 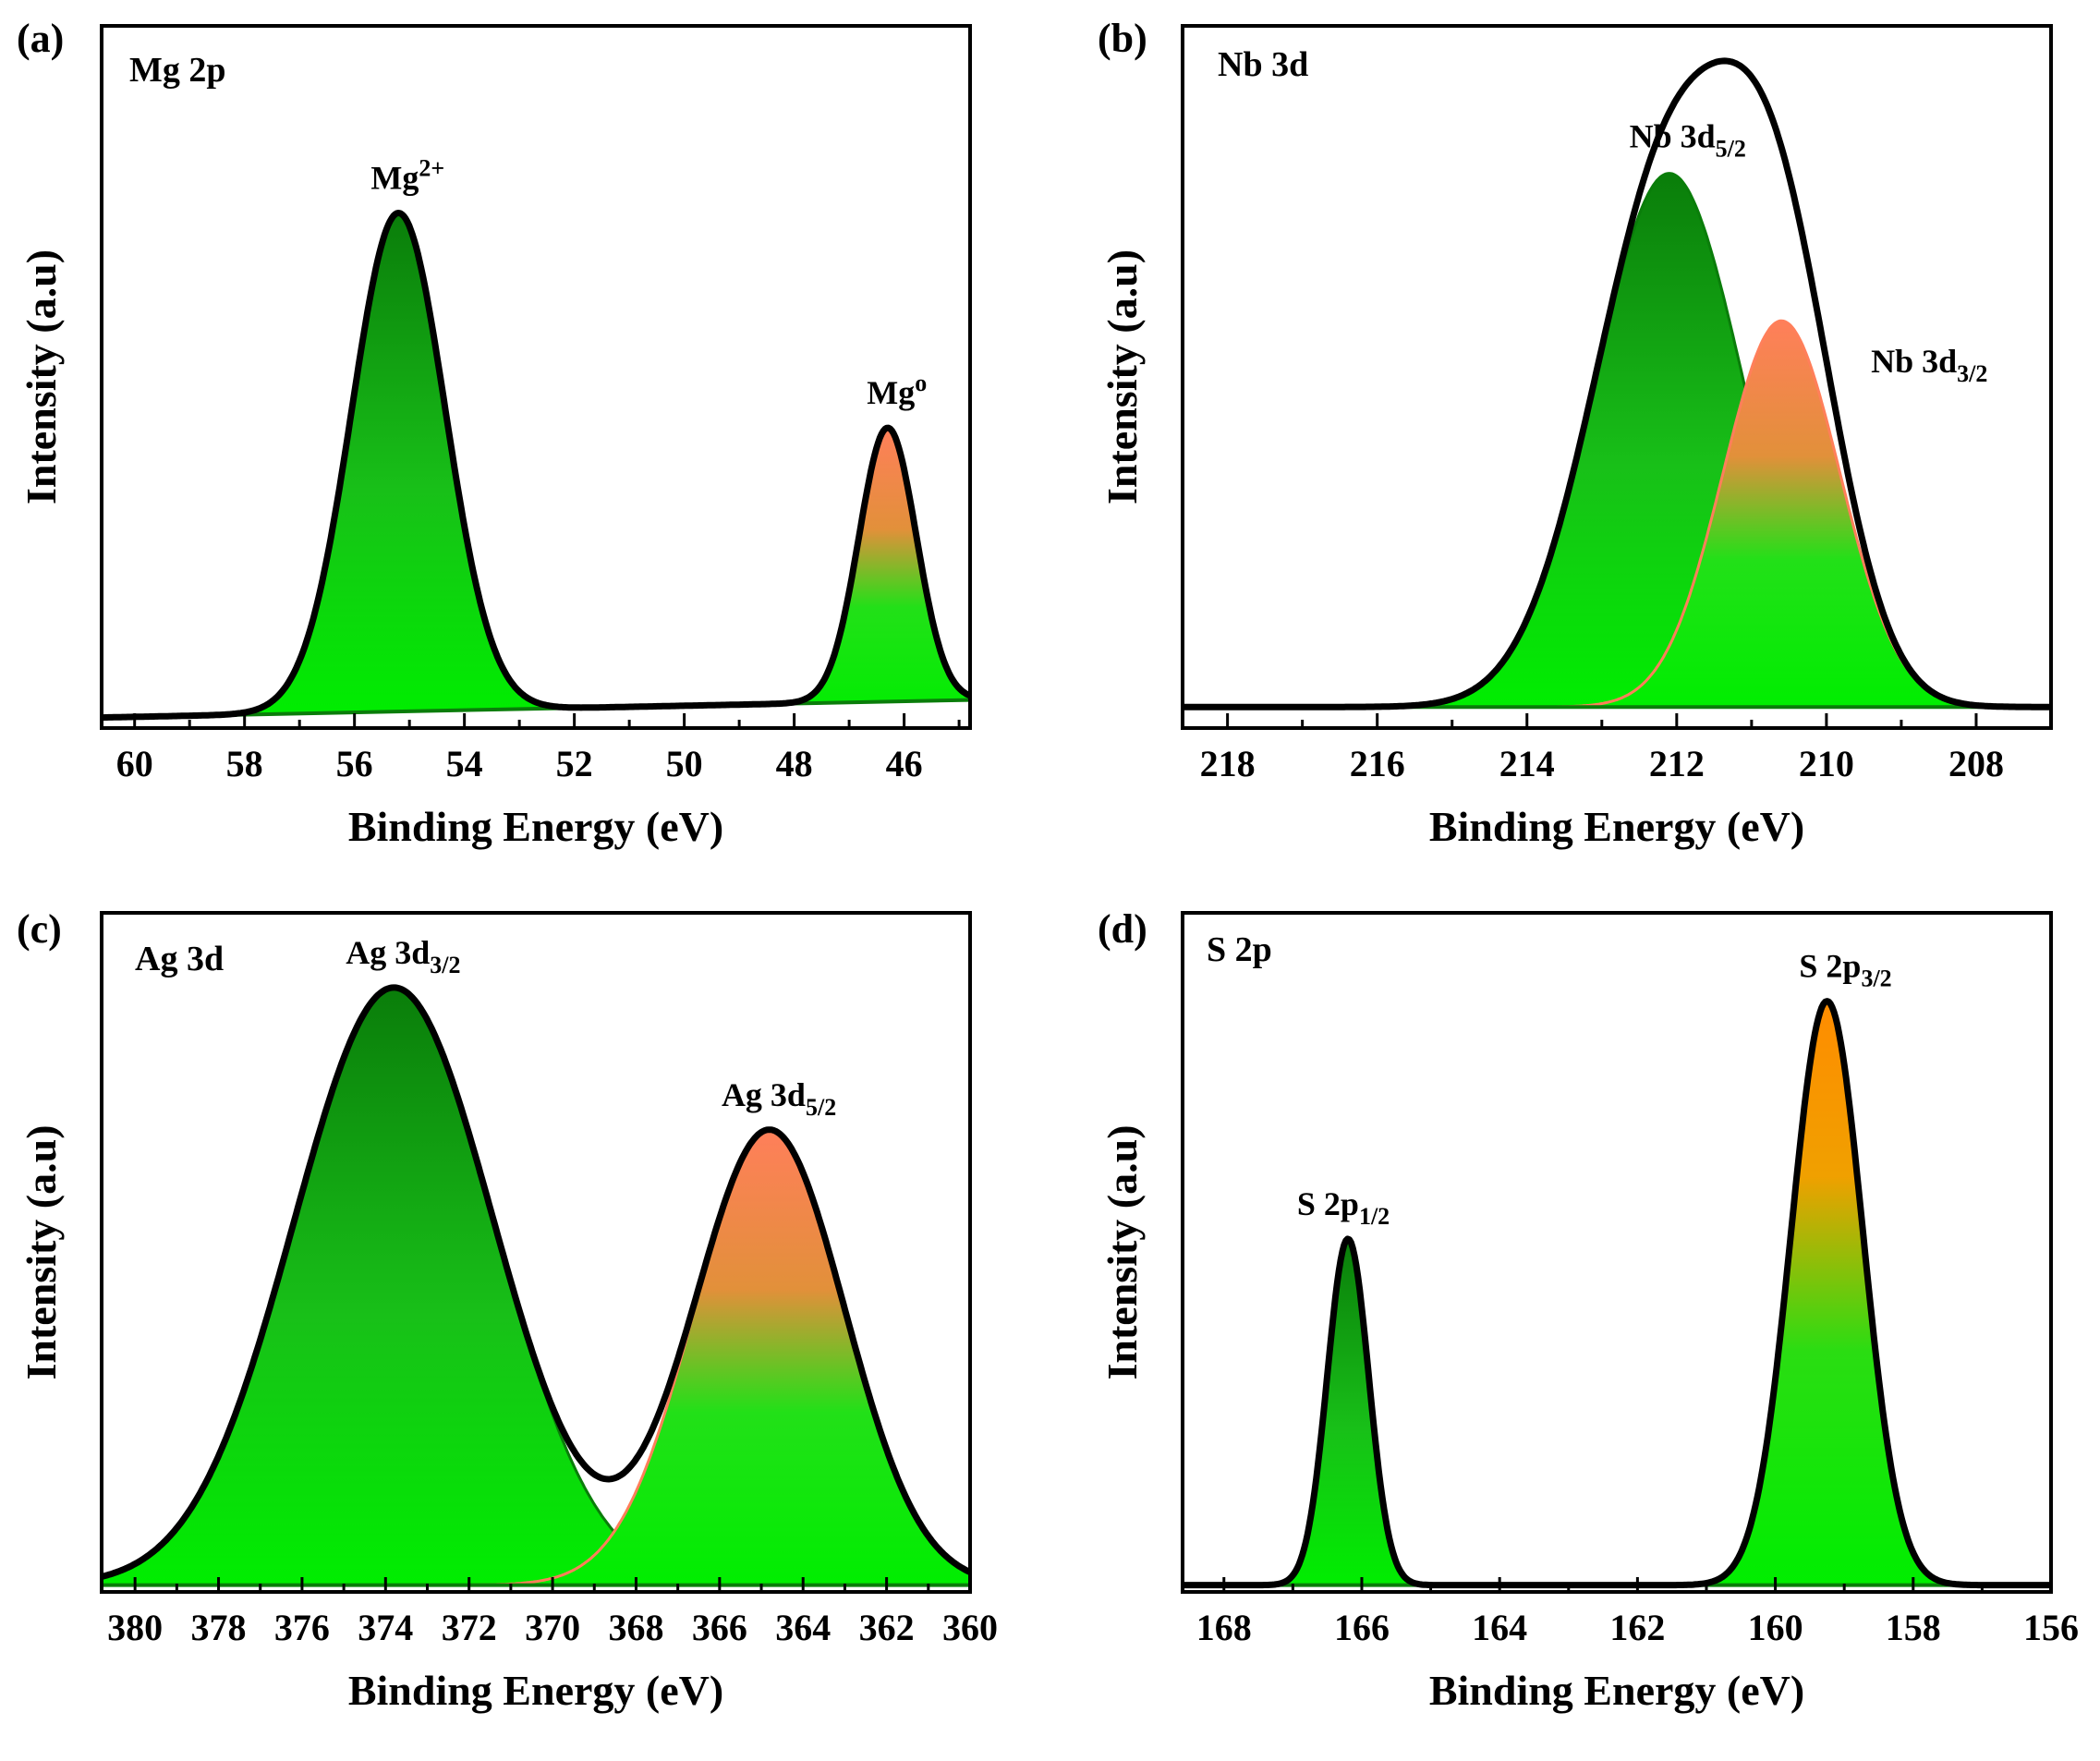 I want to click on plot-inner-a, so click(x=536, y=466).